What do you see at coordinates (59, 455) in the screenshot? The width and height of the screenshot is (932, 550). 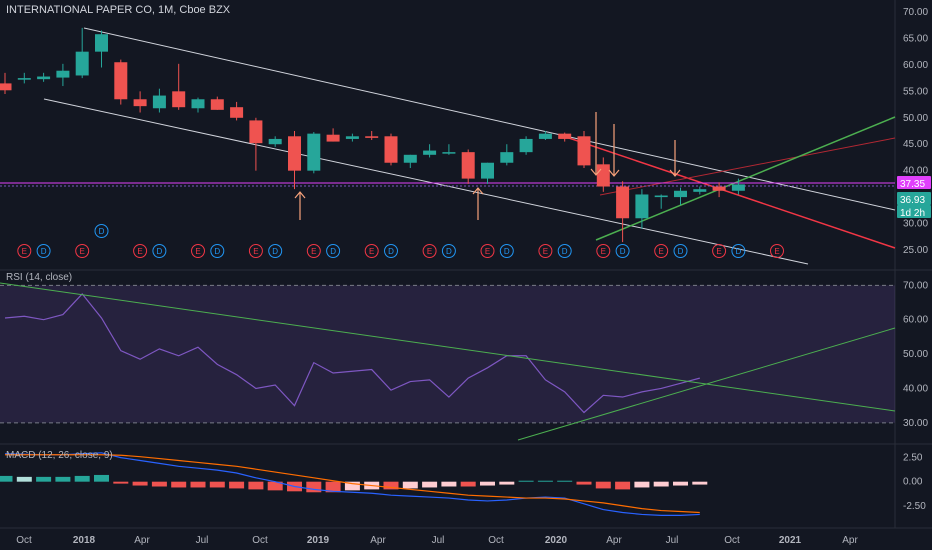 I see `macd-label: MACD (12, 26, close, 9)` at bounding box center [59, 455].